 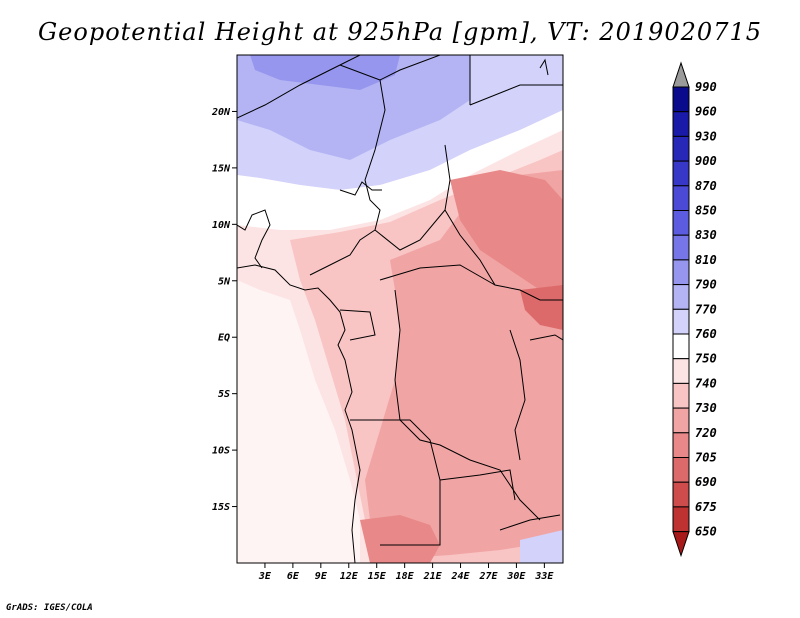 I want to click on colorbar-label: 650, so click(x=706, y=532).